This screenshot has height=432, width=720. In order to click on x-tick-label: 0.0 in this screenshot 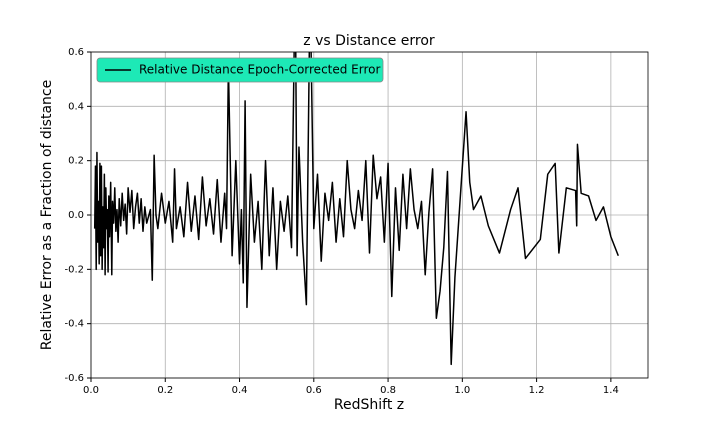, I will do `click(91, 390)`.